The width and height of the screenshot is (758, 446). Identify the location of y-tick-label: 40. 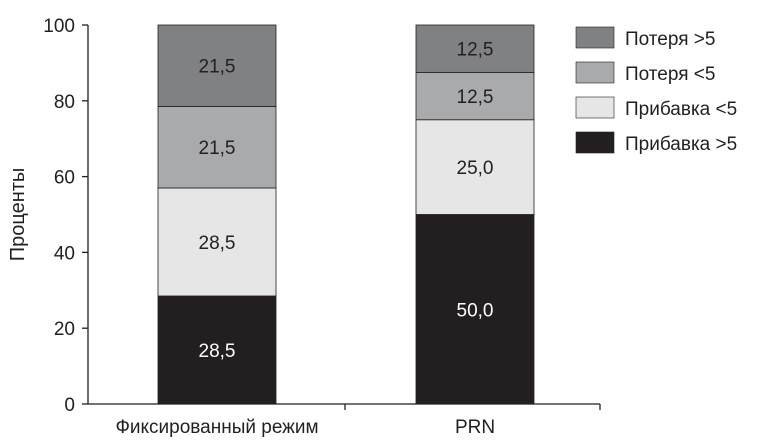
(64, 253).